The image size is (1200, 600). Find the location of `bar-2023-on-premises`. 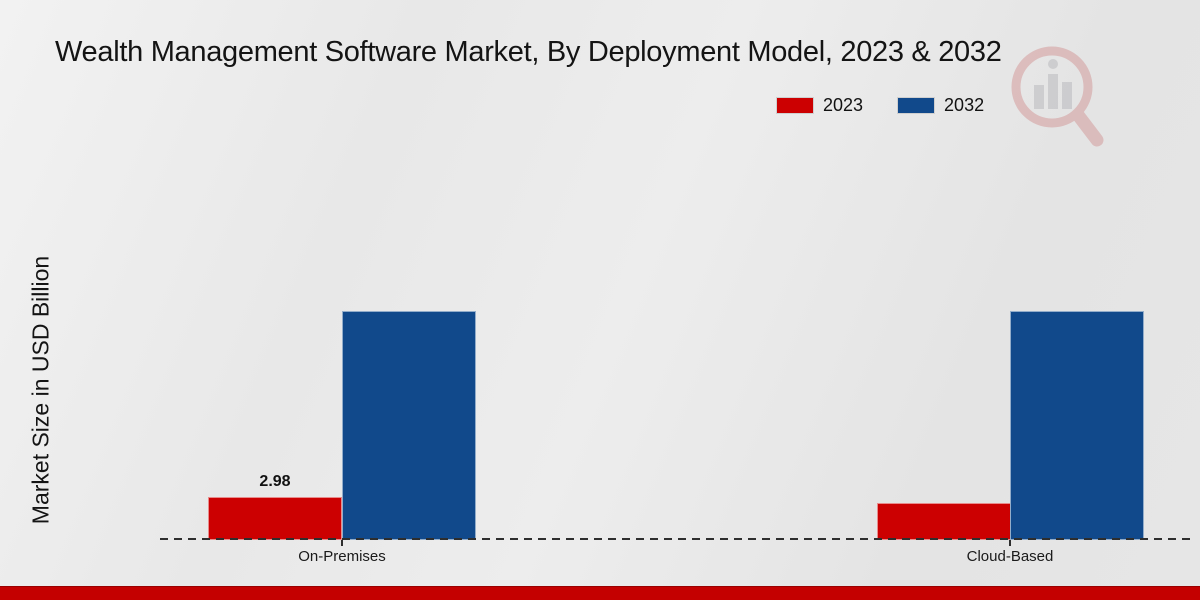

bar-2023-on-premises is located at coordinates (275, 518).